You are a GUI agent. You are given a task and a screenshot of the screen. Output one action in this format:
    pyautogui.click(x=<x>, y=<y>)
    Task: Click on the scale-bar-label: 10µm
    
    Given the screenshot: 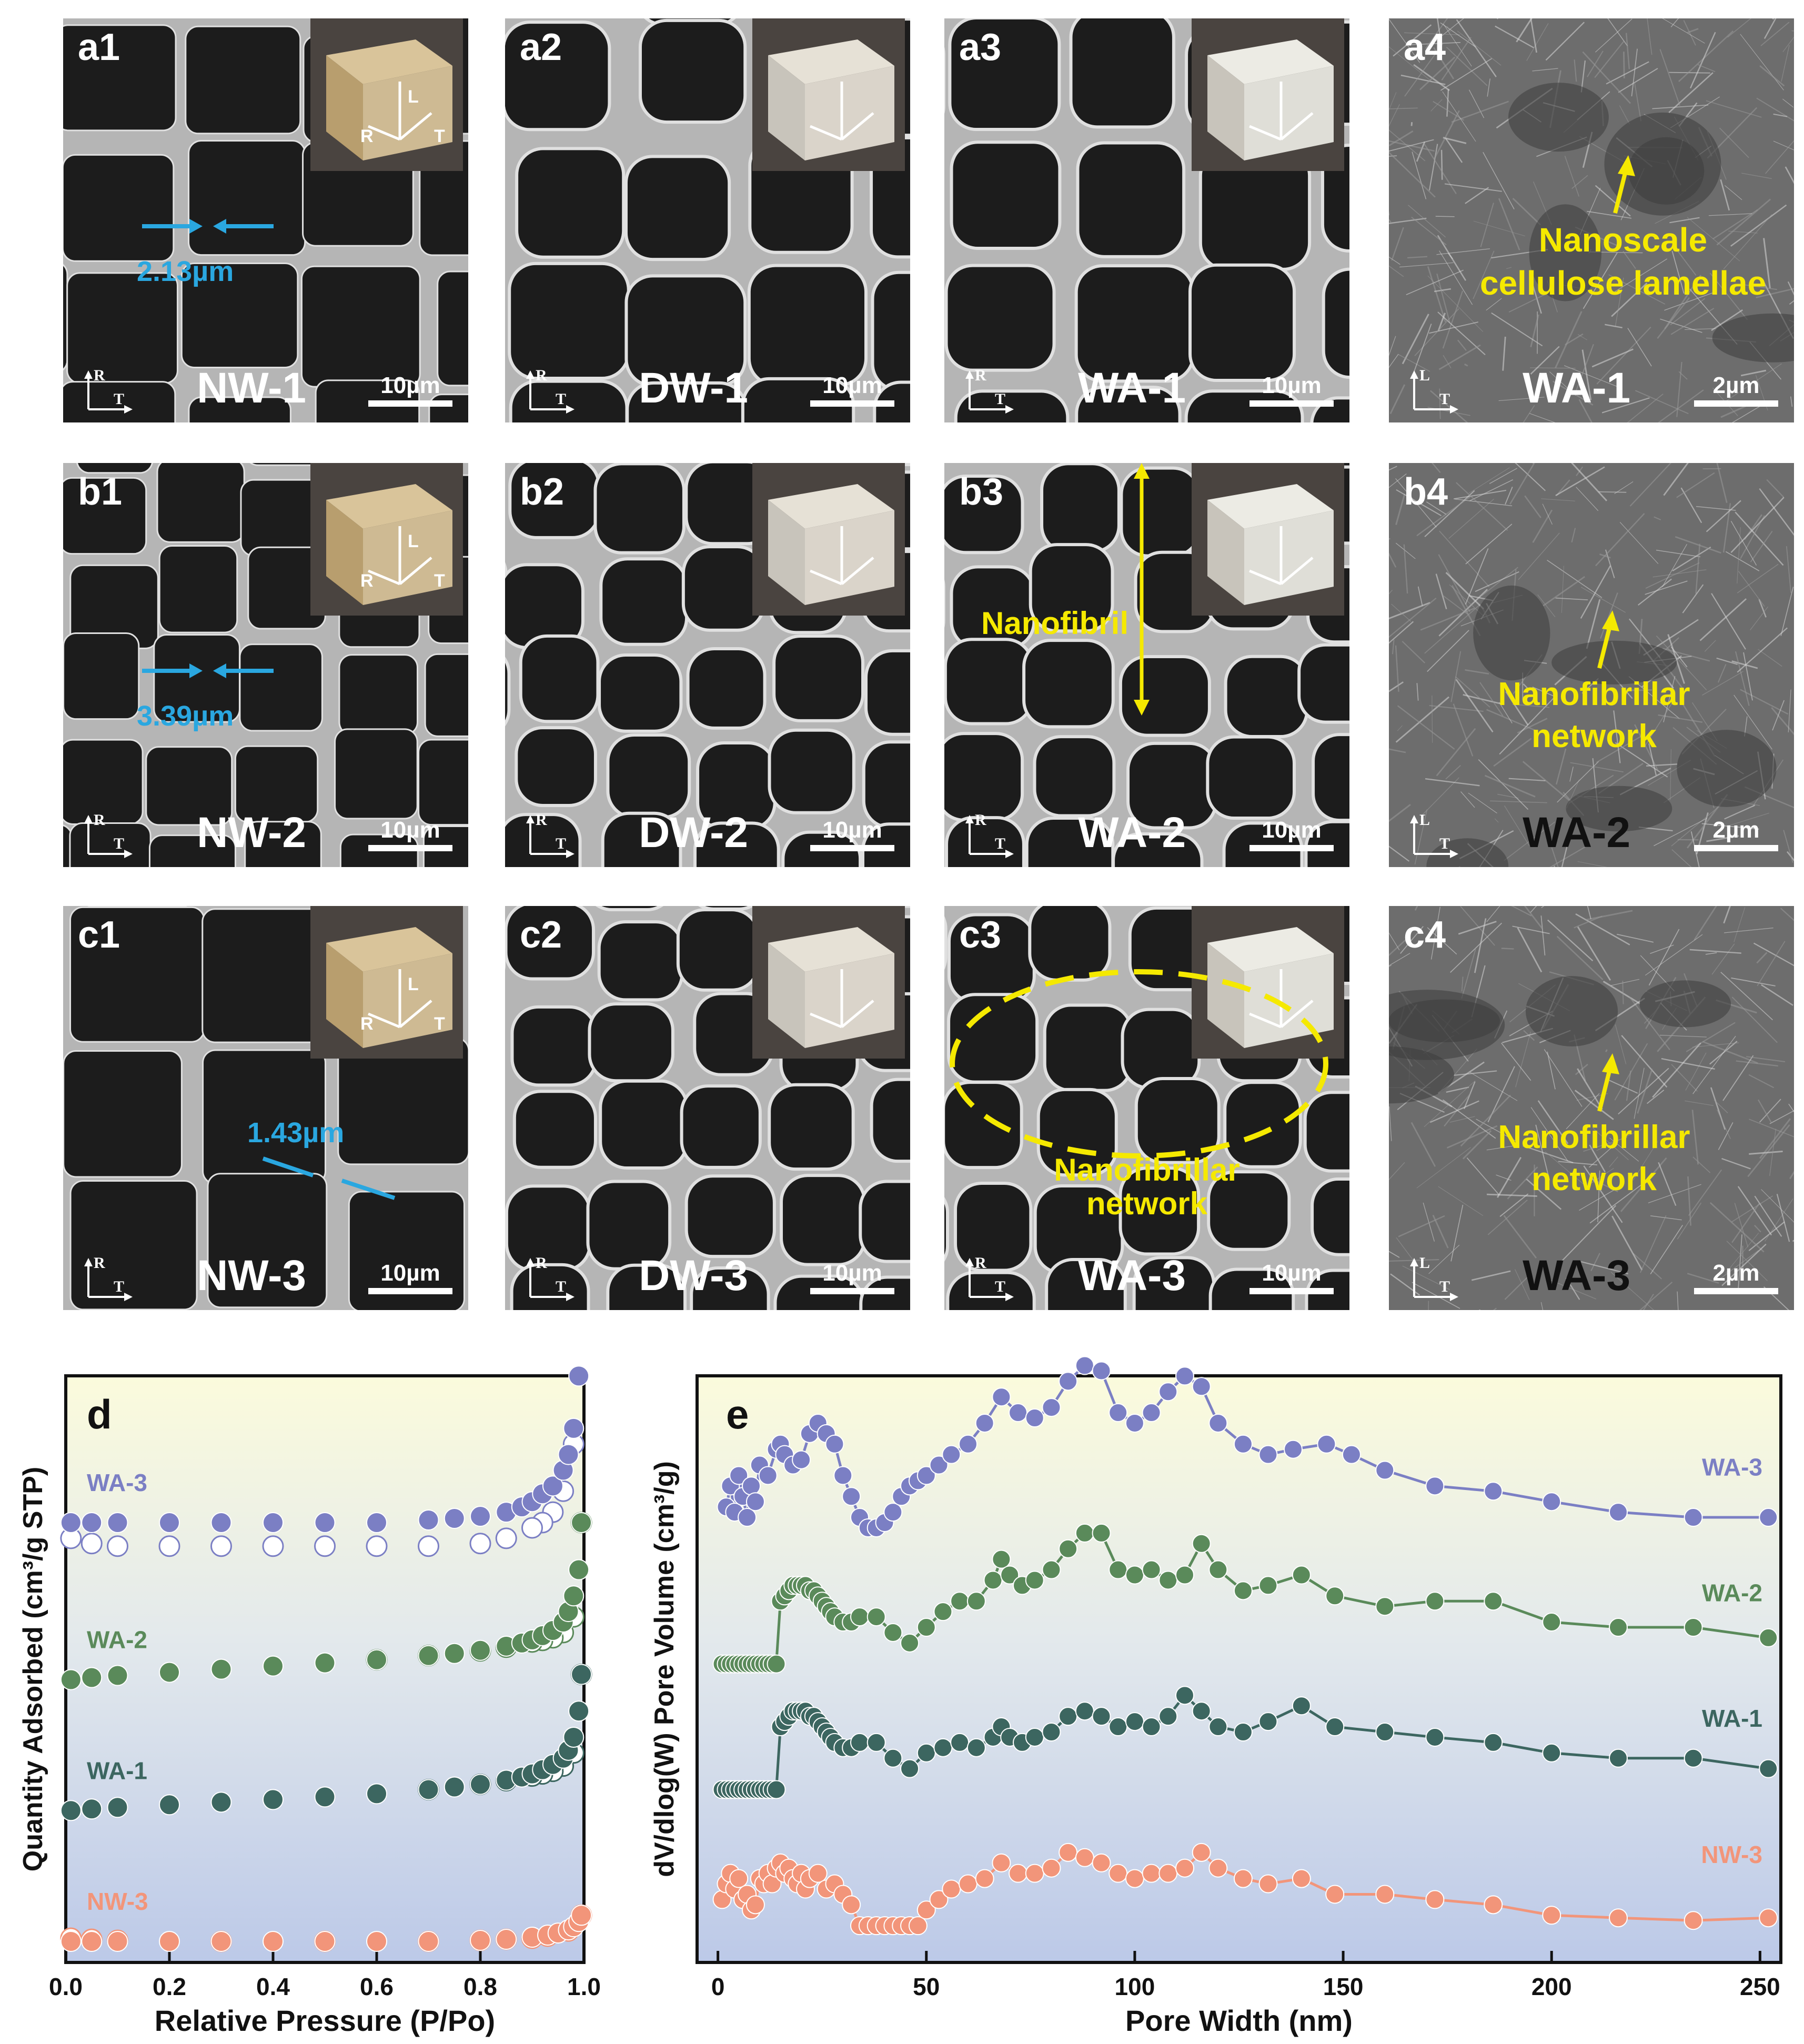 What is the action you would take?
    pyautogui.click(x=1291, y=385)
    